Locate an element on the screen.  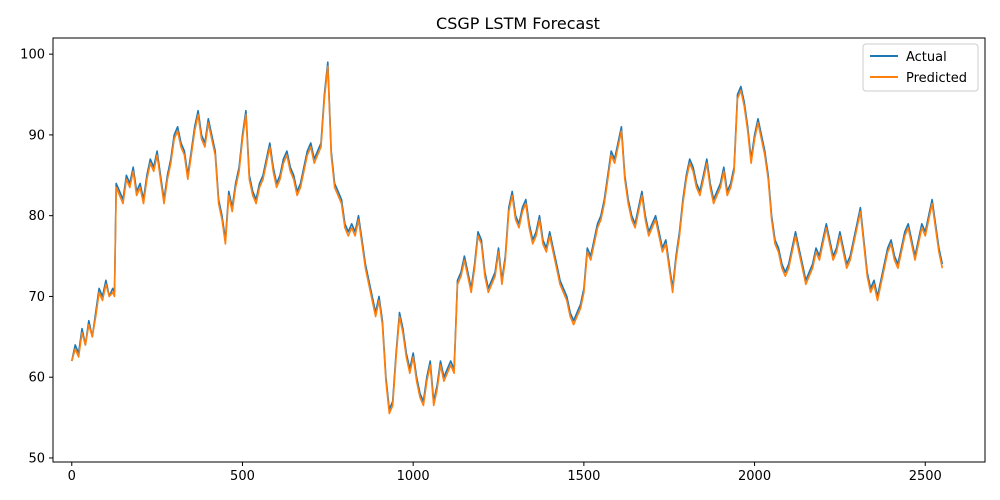
y-tick-label: 70 is located at coordinates (36, 297).